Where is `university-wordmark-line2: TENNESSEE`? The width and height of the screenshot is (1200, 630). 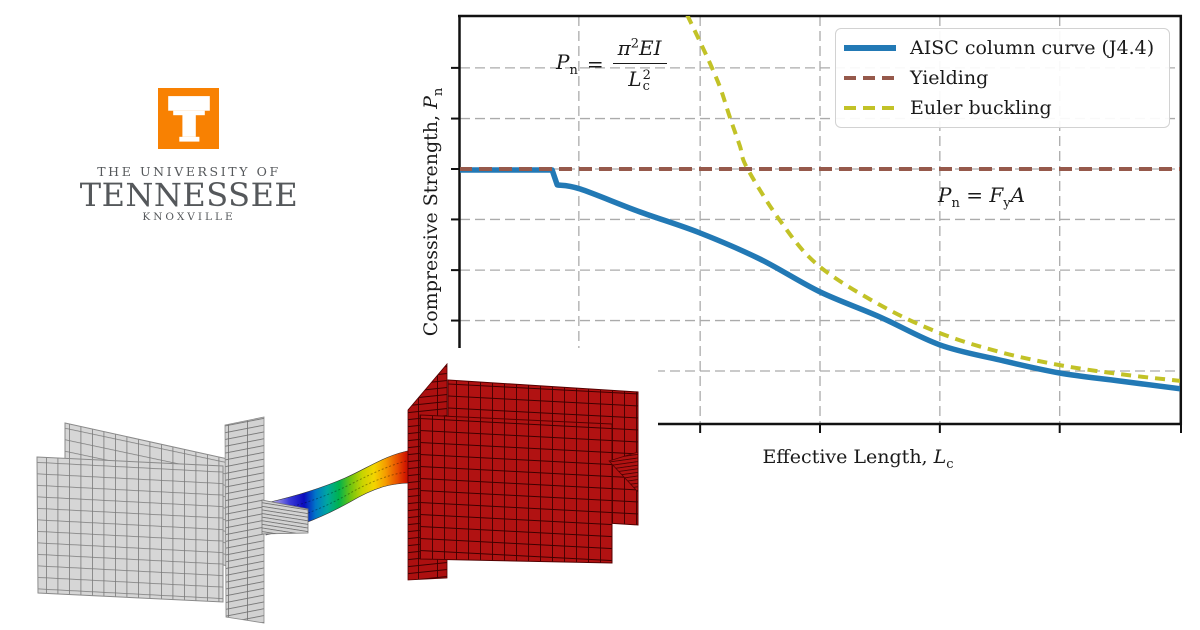 university-wordmark-line2: TENNESSEE is located at coordinates (189, 195).